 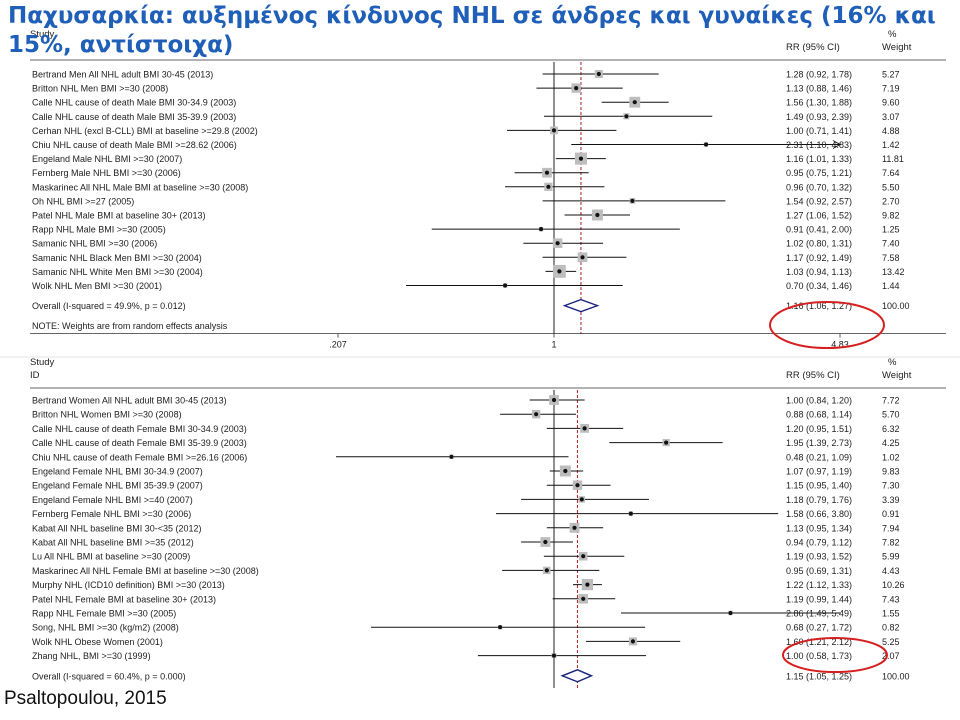 What do you see at coordinates (35, 375) in the screenshot?
I see `header-id: ID` at bounding box center [35, 375].